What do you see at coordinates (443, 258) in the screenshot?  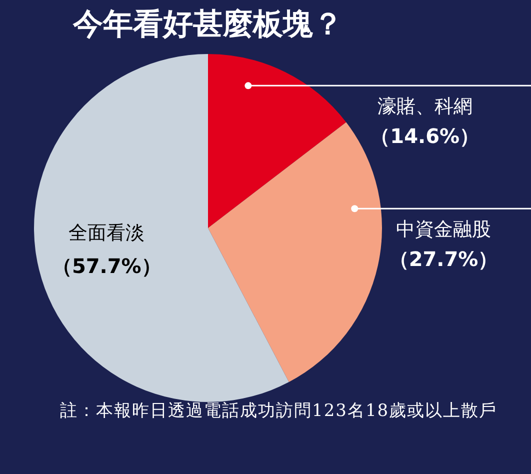 I see `data-label: （27.7%）` at bounding box center [443, 258].